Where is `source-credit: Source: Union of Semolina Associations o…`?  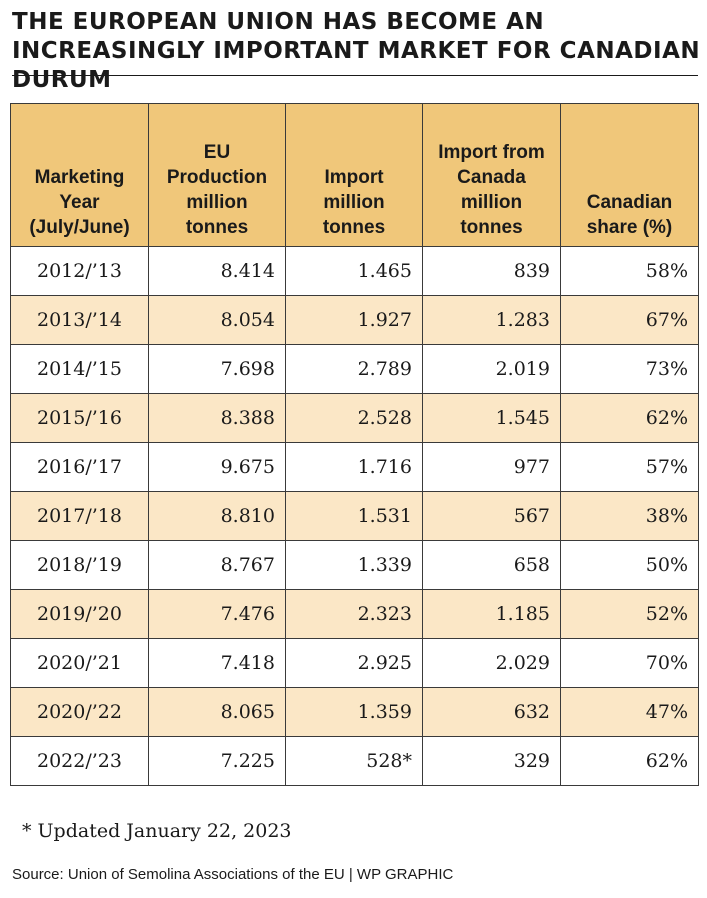
source-credit: Source: Union of Semolina Associations o… is located at coordinates (233, 874).